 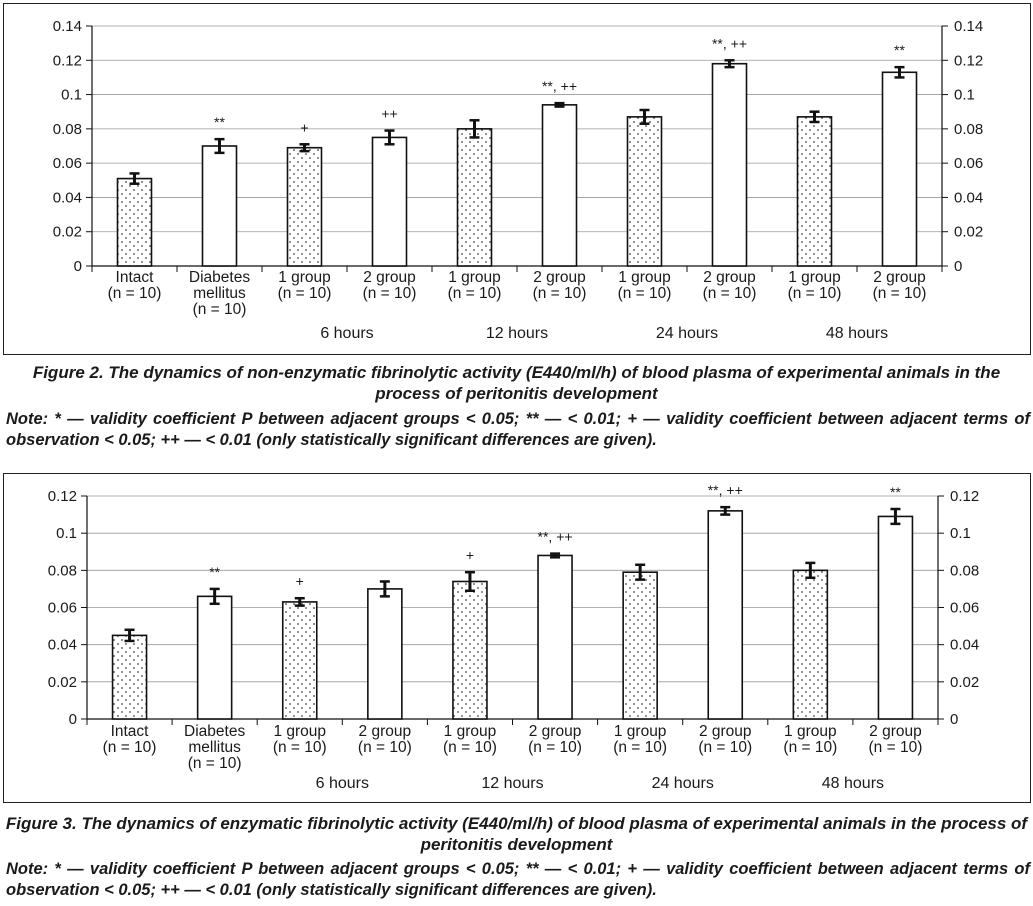 I want to click on y-tick-label-left: 0.1, so click(x=71, y=95).